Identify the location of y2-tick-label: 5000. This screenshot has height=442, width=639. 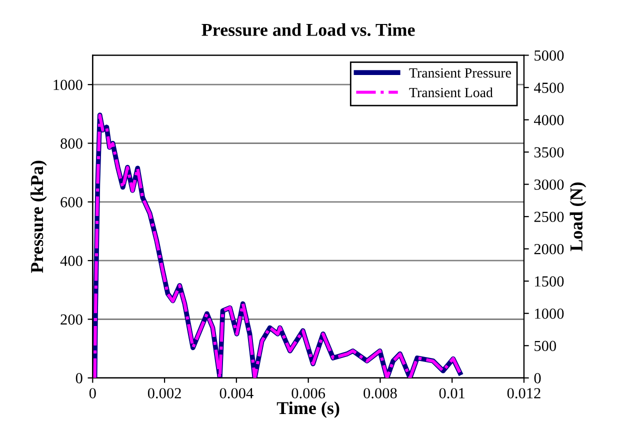
(549, 55).